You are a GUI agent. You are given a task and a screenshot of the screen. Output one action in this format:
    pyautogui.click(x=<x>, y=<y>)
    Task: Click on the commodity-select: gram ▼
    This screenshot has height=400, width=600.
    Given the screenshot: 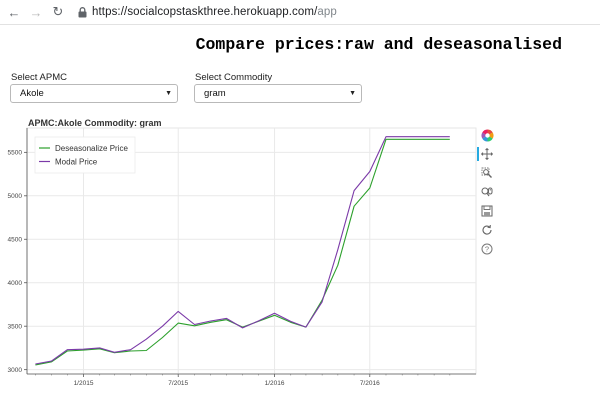 What is the action you would take?
    pyautogui.click(x=278, y=93)
    